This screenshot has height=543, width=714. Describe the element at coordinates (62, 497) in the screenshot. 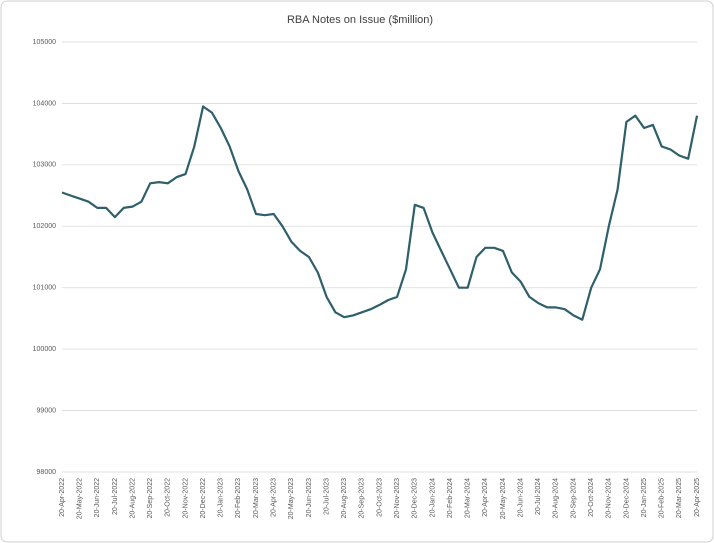

I see `x-tick-label: 20-Apr-2022` at that location.